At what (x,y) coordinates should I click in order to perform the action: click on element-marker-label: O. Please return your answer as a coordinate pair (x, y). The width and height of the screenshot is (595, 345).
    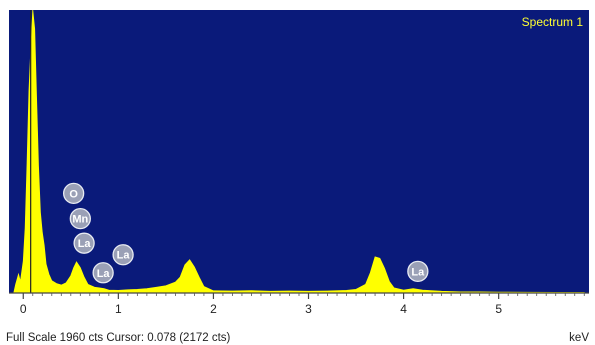
    Looking at the image, I should click on (73, 194).